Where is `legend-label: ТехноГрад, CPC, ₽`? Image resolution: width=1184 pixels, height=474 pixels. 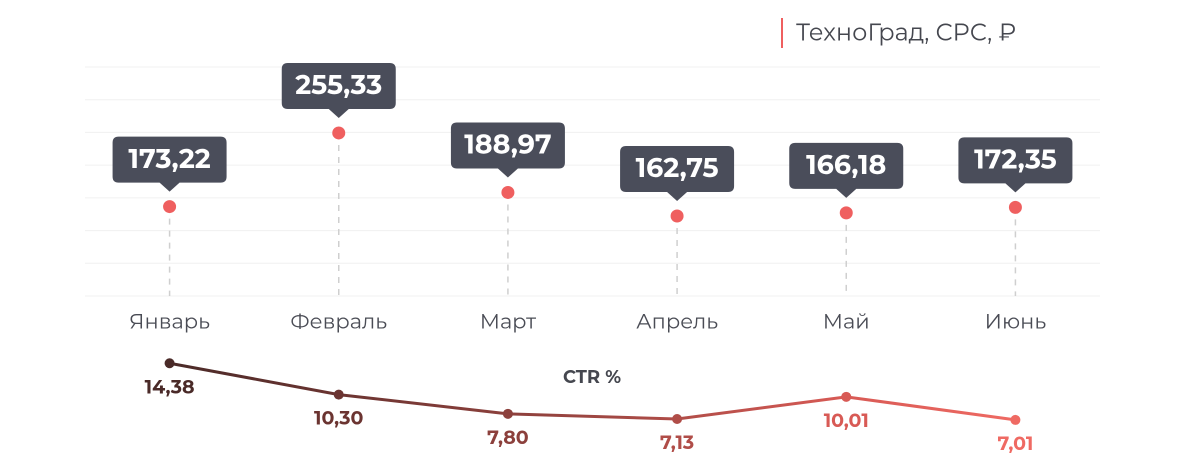
legend-label: ТехноГрад, CPC, ₽ is located at coordinates (906, 32).